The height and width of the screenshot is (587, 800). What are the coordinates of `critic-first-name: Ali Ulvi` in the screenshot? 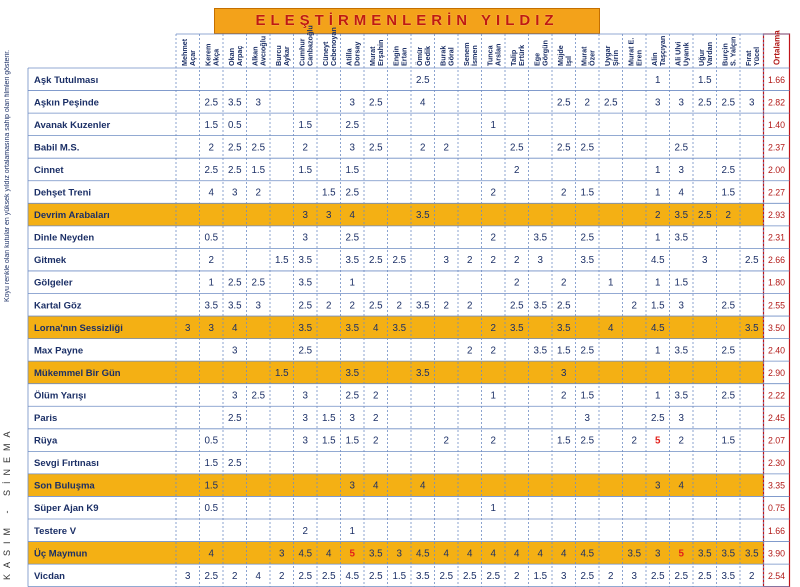 It's located at (677, 54).